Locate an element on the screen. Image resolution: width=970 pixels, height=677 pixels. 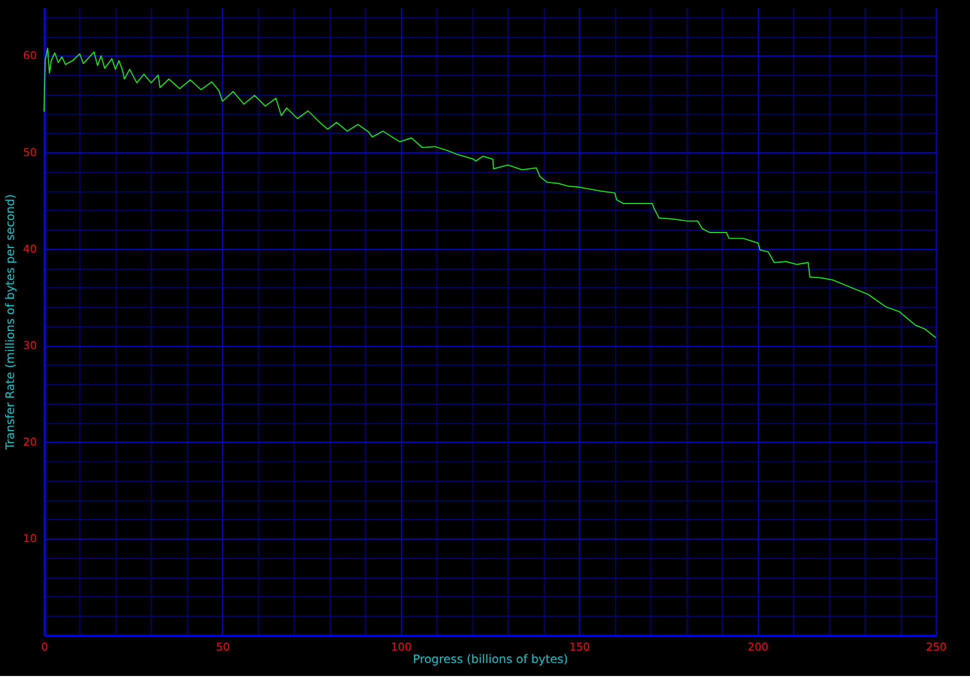
x-tick-label: 150 is located at coordinates (579, 647).